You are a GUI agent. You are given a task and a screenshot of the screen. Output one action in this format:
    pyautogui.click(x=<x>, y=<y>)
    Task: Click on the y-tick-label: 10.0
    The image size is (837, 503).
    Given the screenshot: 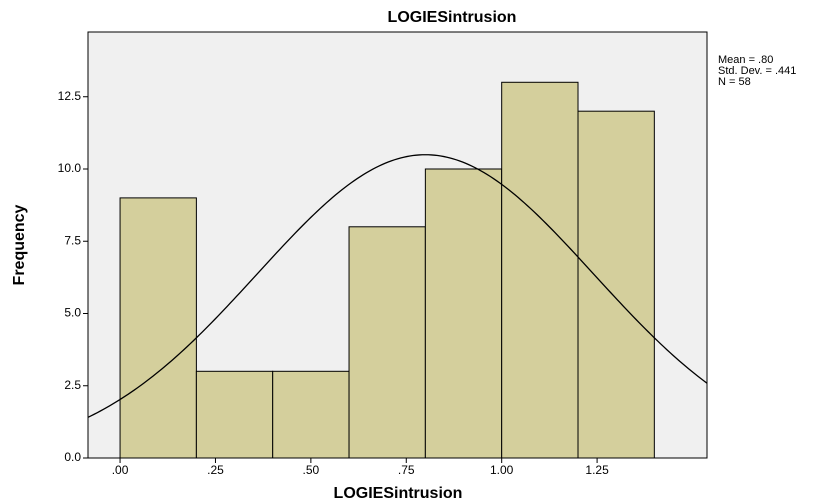 What is the action you would take?
    pyautogui.click(x=70, y=168)
    